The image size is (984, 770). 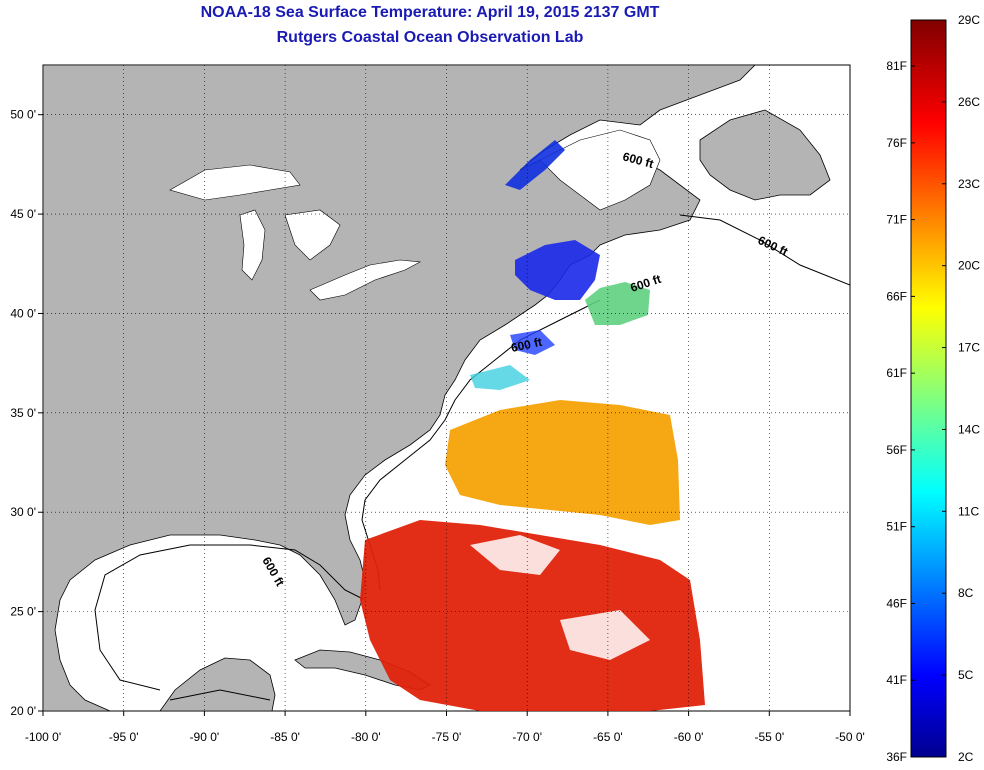 I want to click on colorbar-label-f: 46F, so click(x=896, y=603).